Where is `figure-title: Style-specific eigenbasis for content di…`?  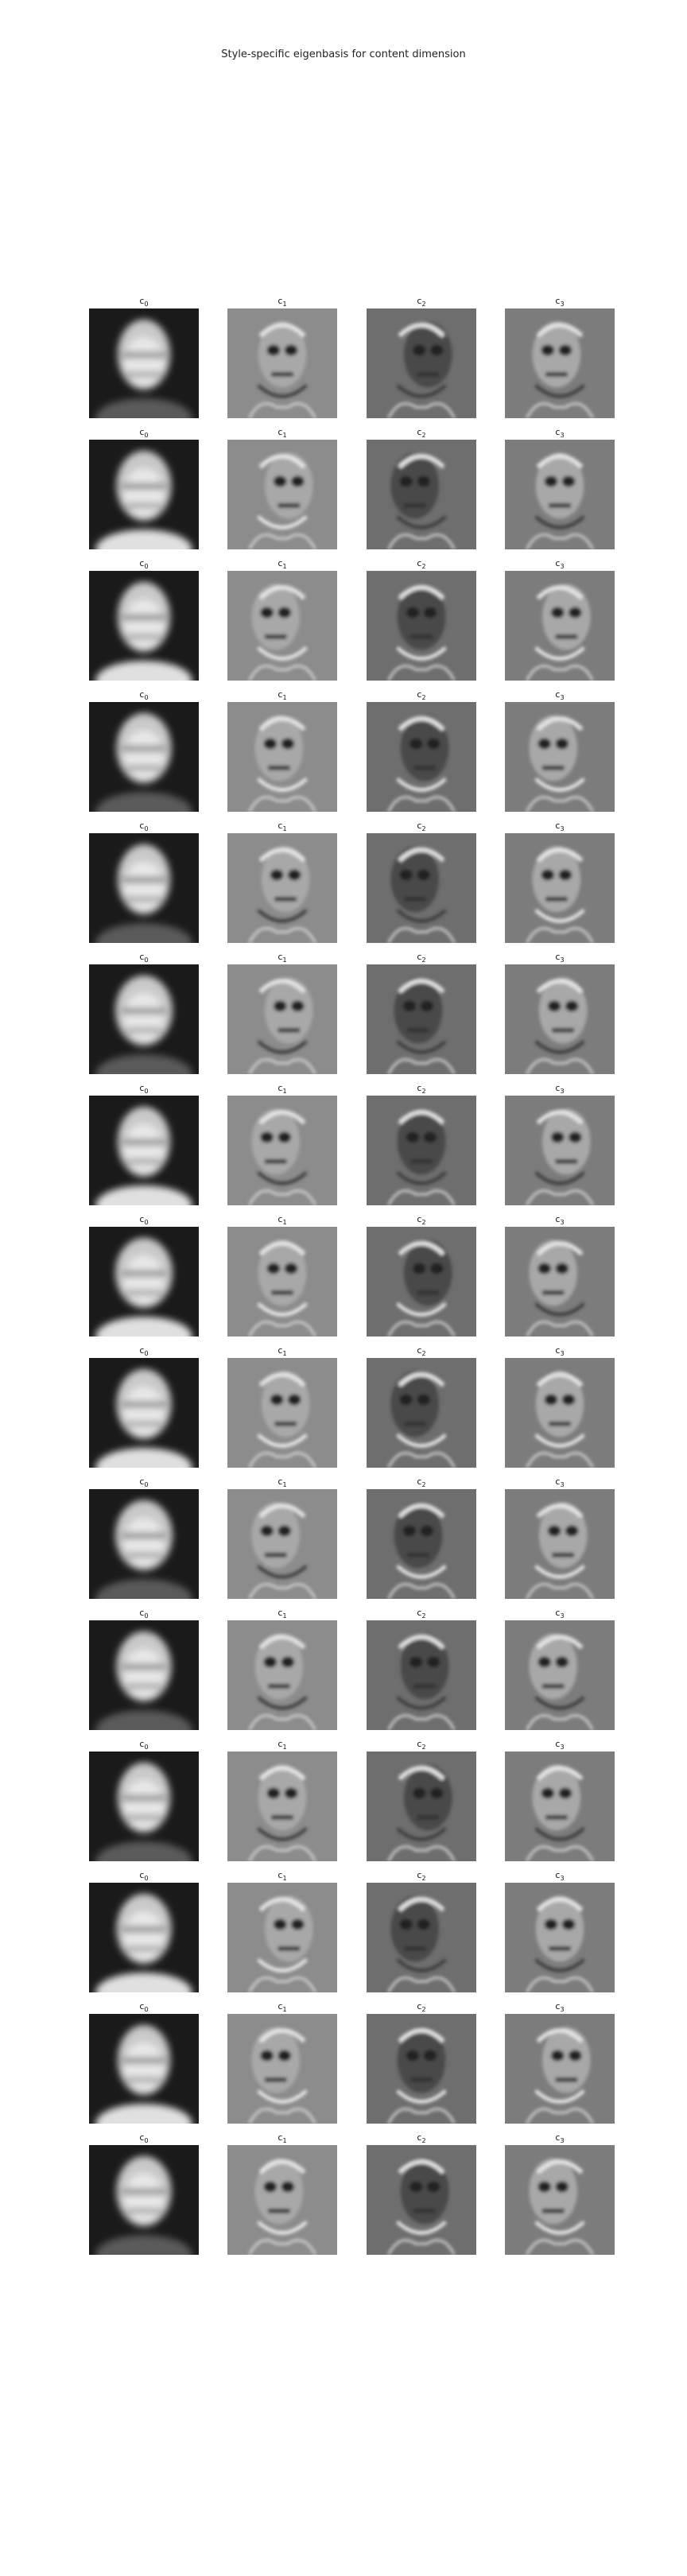 figure-title: Style-specific eigenbasis for content di… is located at coordinates (343, 54).